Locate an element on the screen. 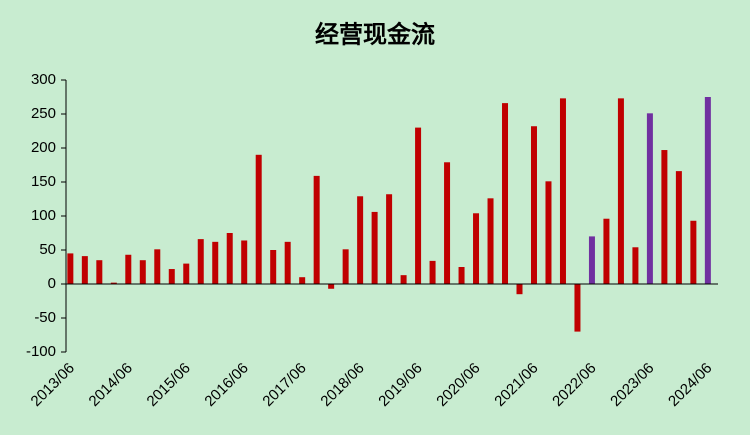  x-tick-label: 2014/06 is located at coordinates (111, 385).